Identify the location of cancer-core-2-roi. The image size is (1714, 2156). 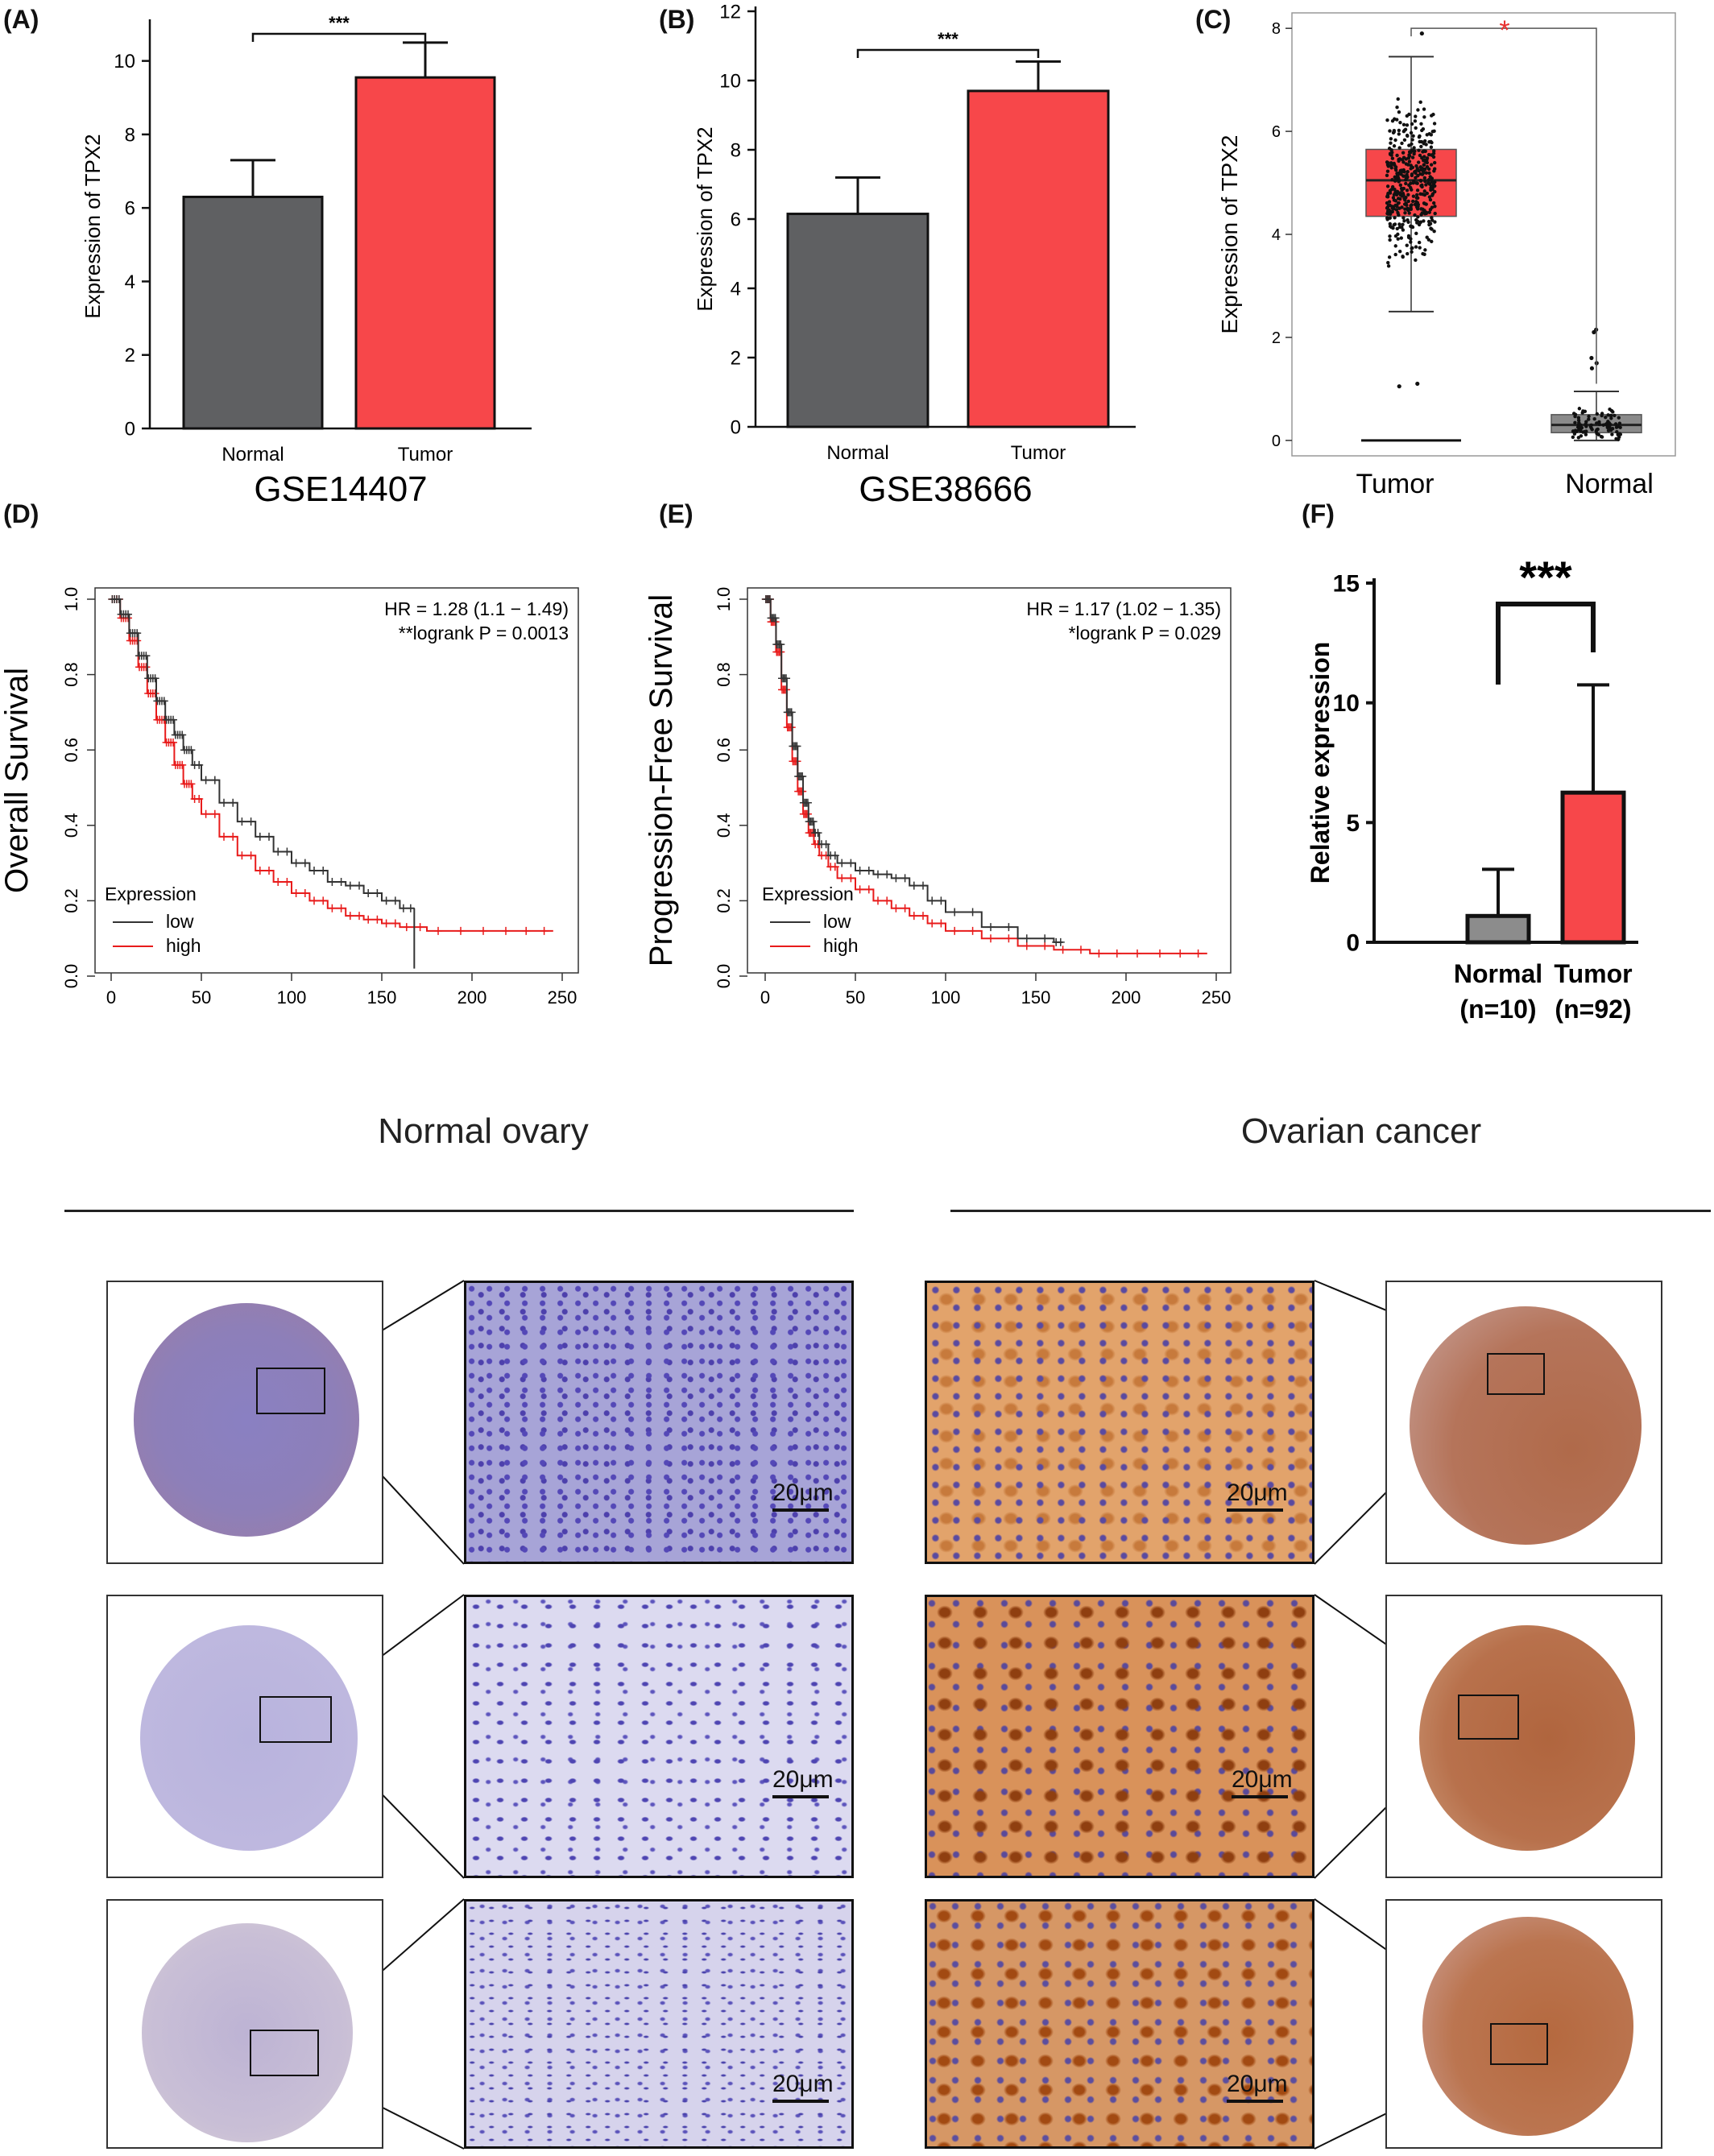
(1488, 1717).